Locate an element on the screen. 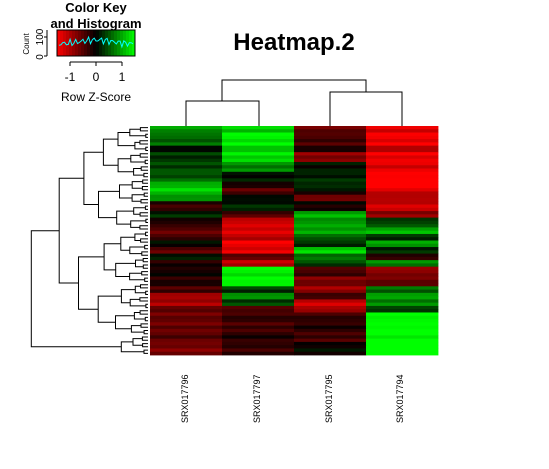  color-key-frame is located at coordinates (96, 43).